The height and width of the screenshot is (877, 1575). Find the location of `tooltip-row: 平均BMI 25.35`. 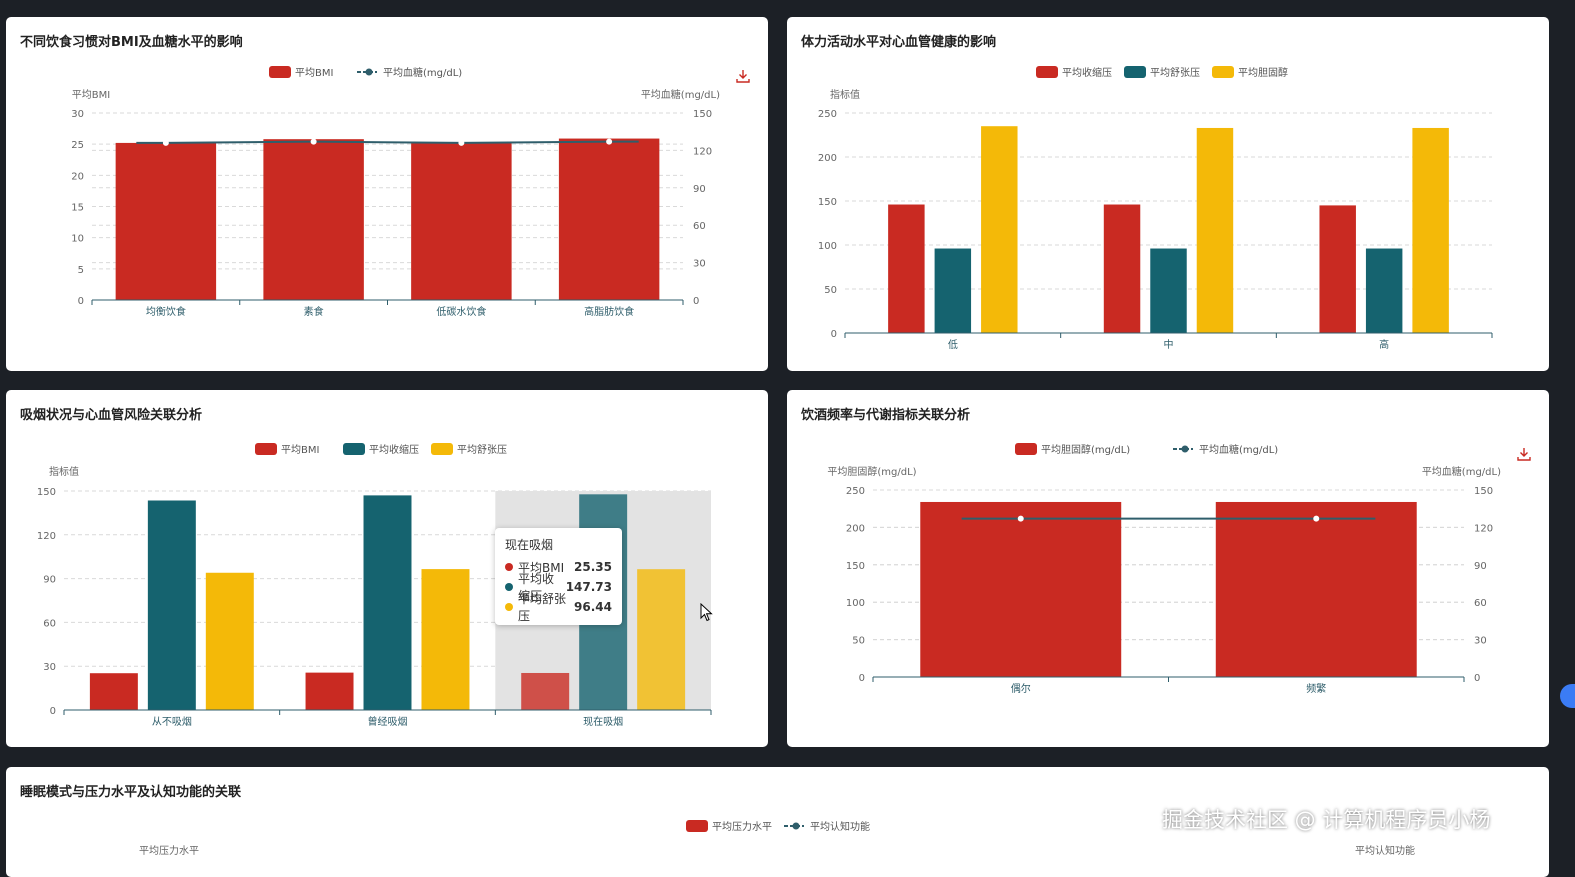

tooltip-row: 平均BMI 25.35 is located at coordinates (558, 567).